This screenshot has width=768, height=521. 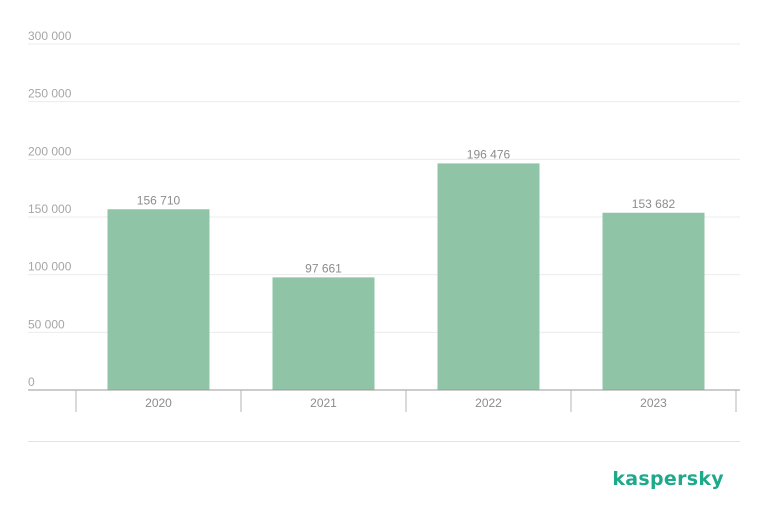 What do you see at coordinates (50, 267) in the screenshot?
I see `y-tick-label: 100 000` at bounding box center [50, 267].